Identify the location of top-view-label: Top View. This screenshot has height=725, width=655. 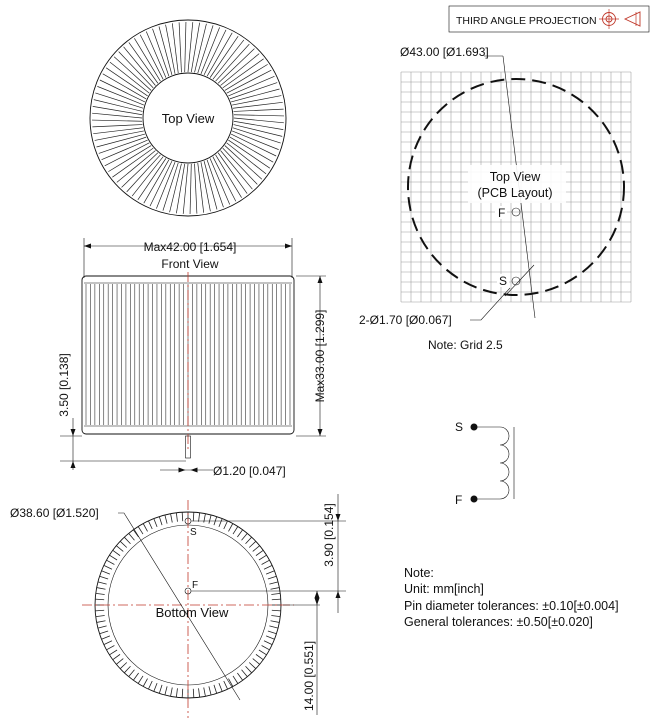
(188, 118).